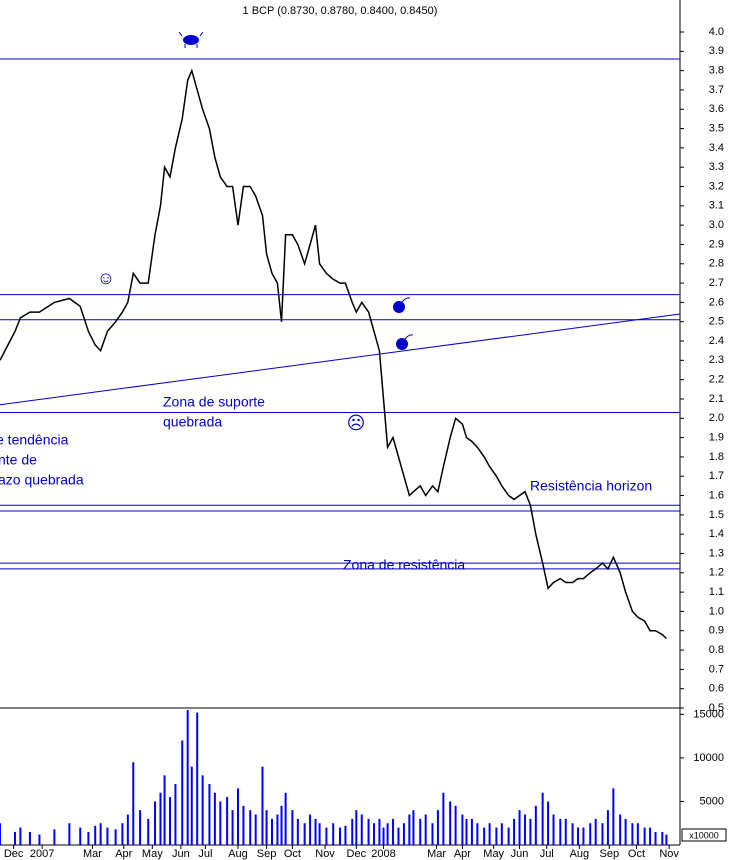 The height and width of the screenshot is (860, 729). What do you see at coordinates (192, 422) in the screenshot?
I see `annotation: quebrada` at bounding box center [192, 422].